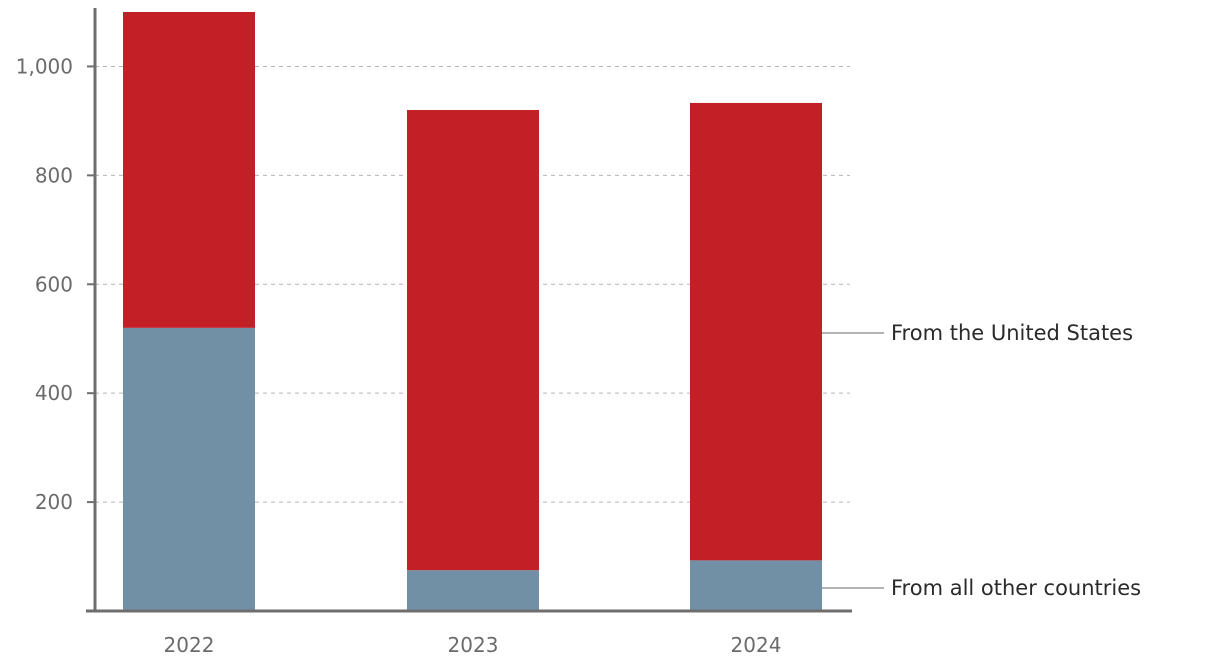  What do you see at coordinates (54, 393) in the screenshot?
I see `y-tick-label: 400` at bounding box center [54, 393].